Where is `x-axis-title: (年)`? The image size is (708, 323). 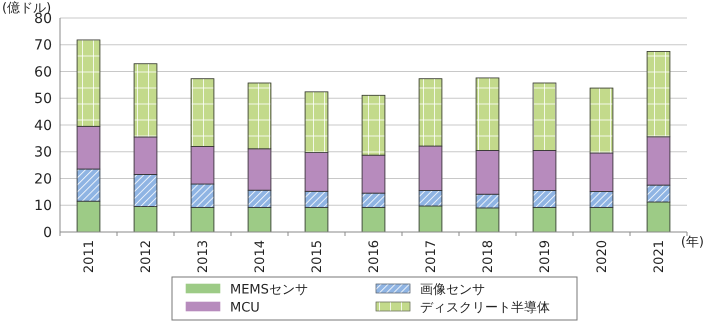 x-axis-title: (年) is located at coordinates (692, 242).